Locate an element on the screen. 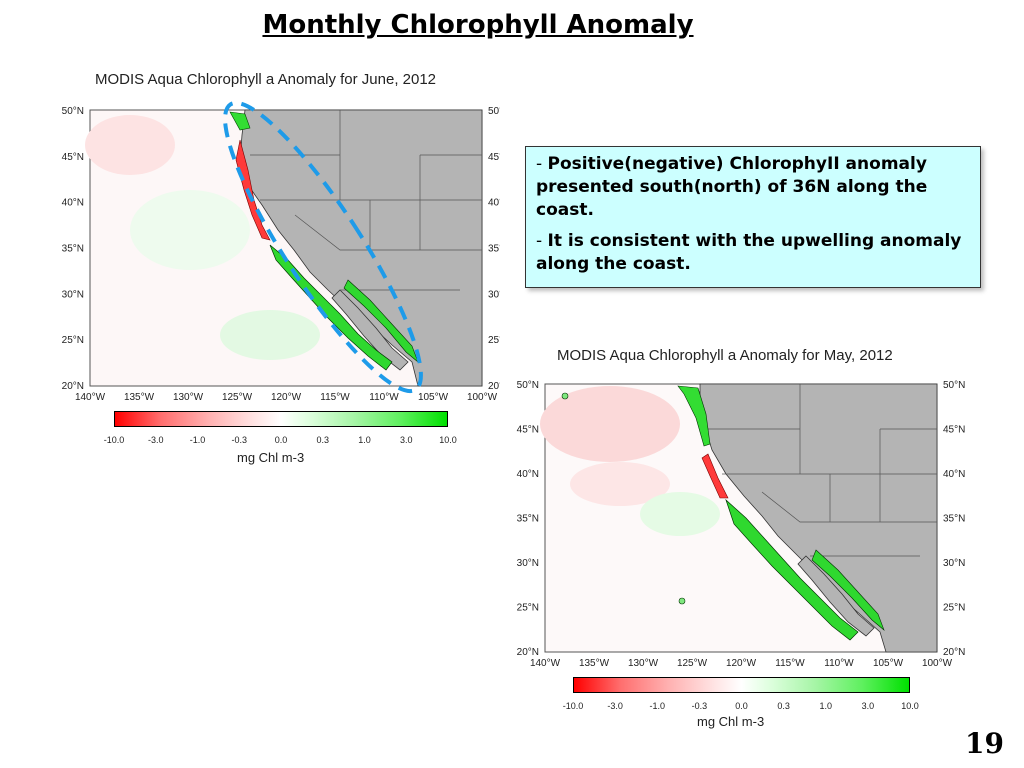 Image resolution: width=1024 pixels, height=768 pixels. negative-anomaly-band is located at coordinates (715, 476).